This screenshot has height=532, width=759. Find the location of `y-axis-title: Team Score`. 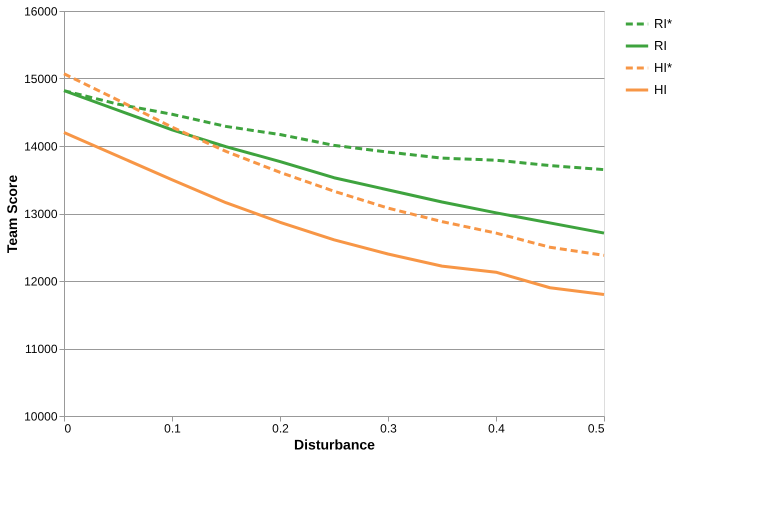

y-axis-title: Team Score is located at coordinates (12, 214).